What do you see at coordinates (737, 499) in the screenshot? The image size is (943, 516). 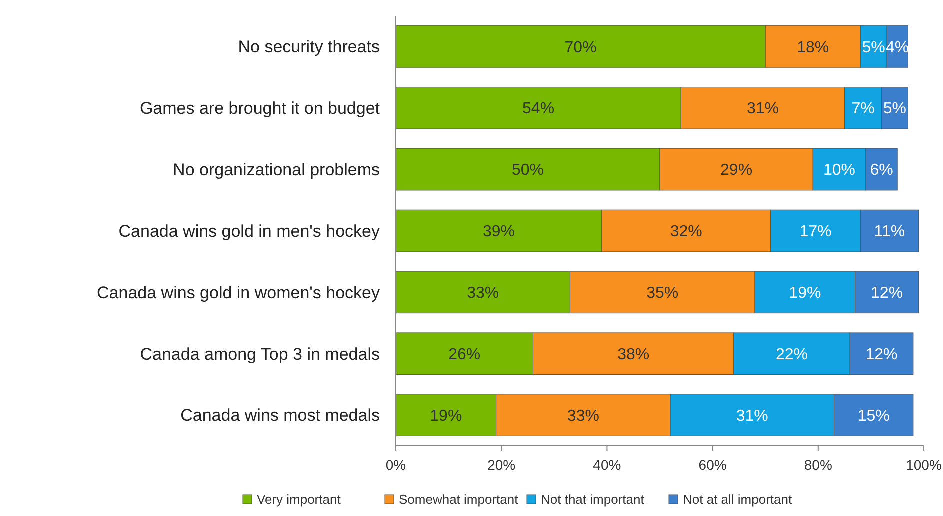 I see `legend-label: Not at all important` at bounding box center [737, 499].